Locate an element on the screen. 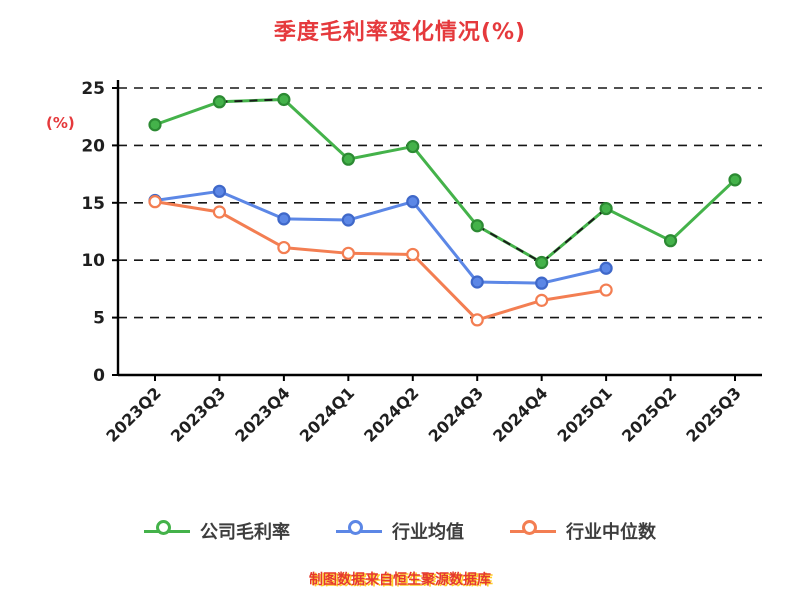 The height and width of the screenshot is (600, 800). data-source-caption: 制图数据来自恒生聚源数据库 is located at coordinates (400, 580).